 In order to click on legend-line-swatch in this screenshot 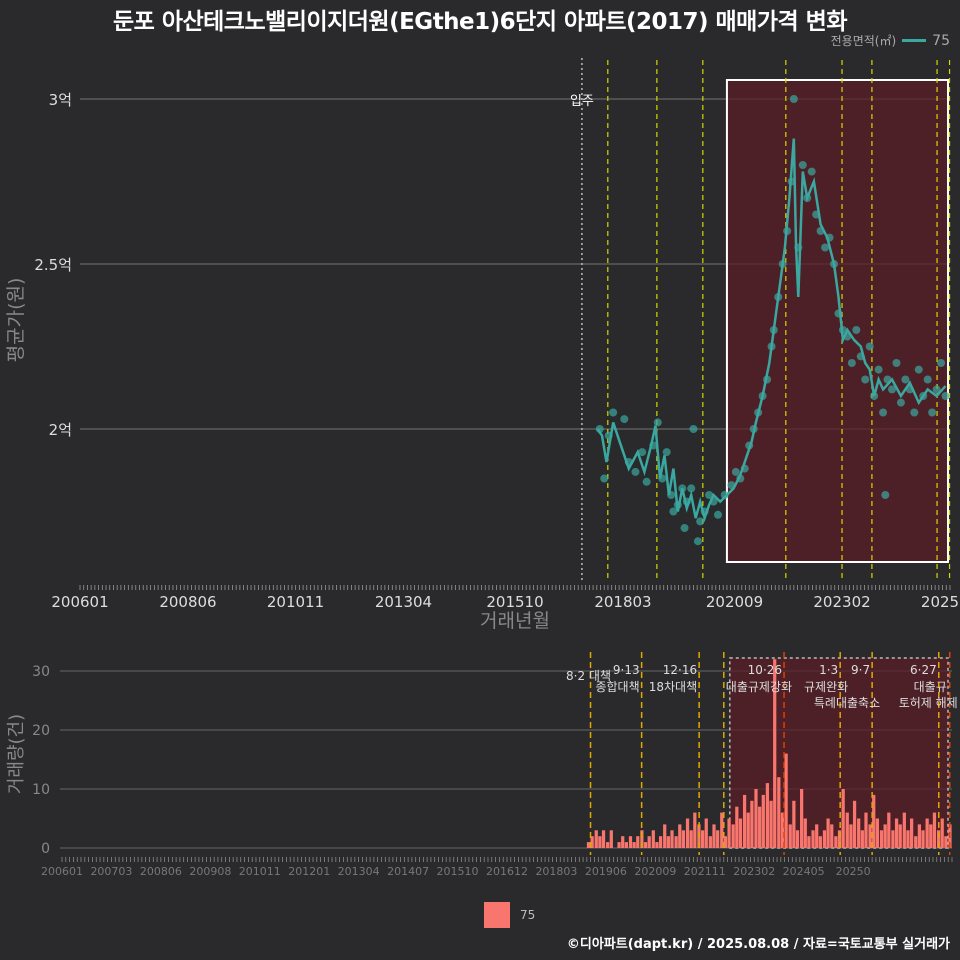, I will do `click(914, 40)`.